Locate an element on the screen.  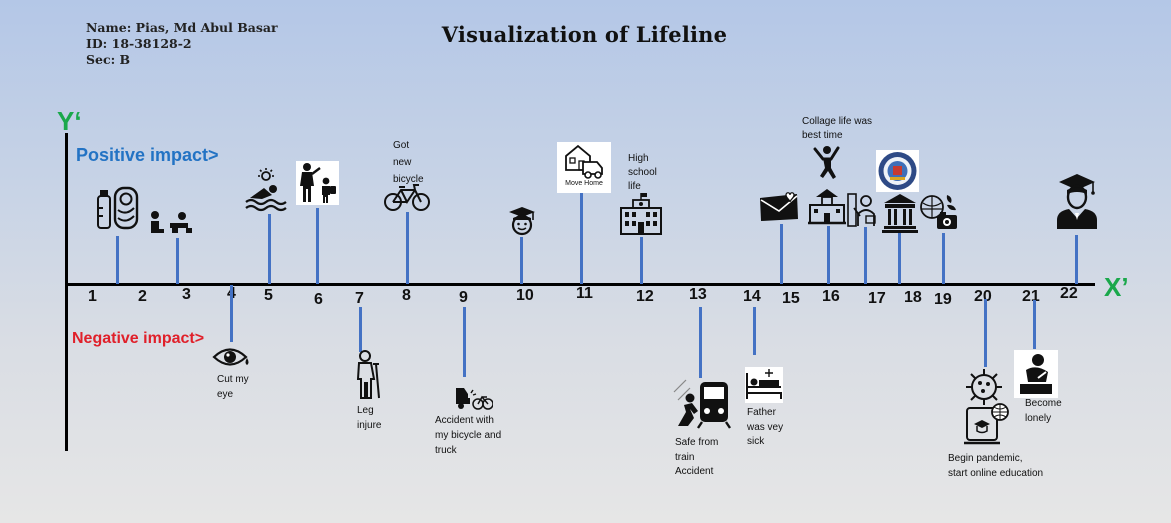
caption-line: High is located at coordinates (638, 158).